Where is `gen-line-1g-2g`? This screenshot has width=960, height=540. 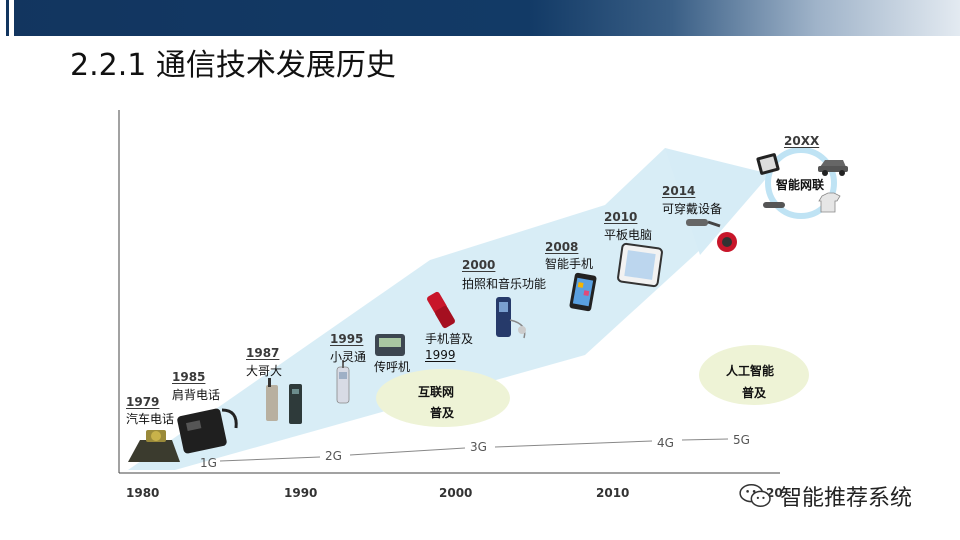
gen-line-1g-2g is located at coordinates (270, 459).